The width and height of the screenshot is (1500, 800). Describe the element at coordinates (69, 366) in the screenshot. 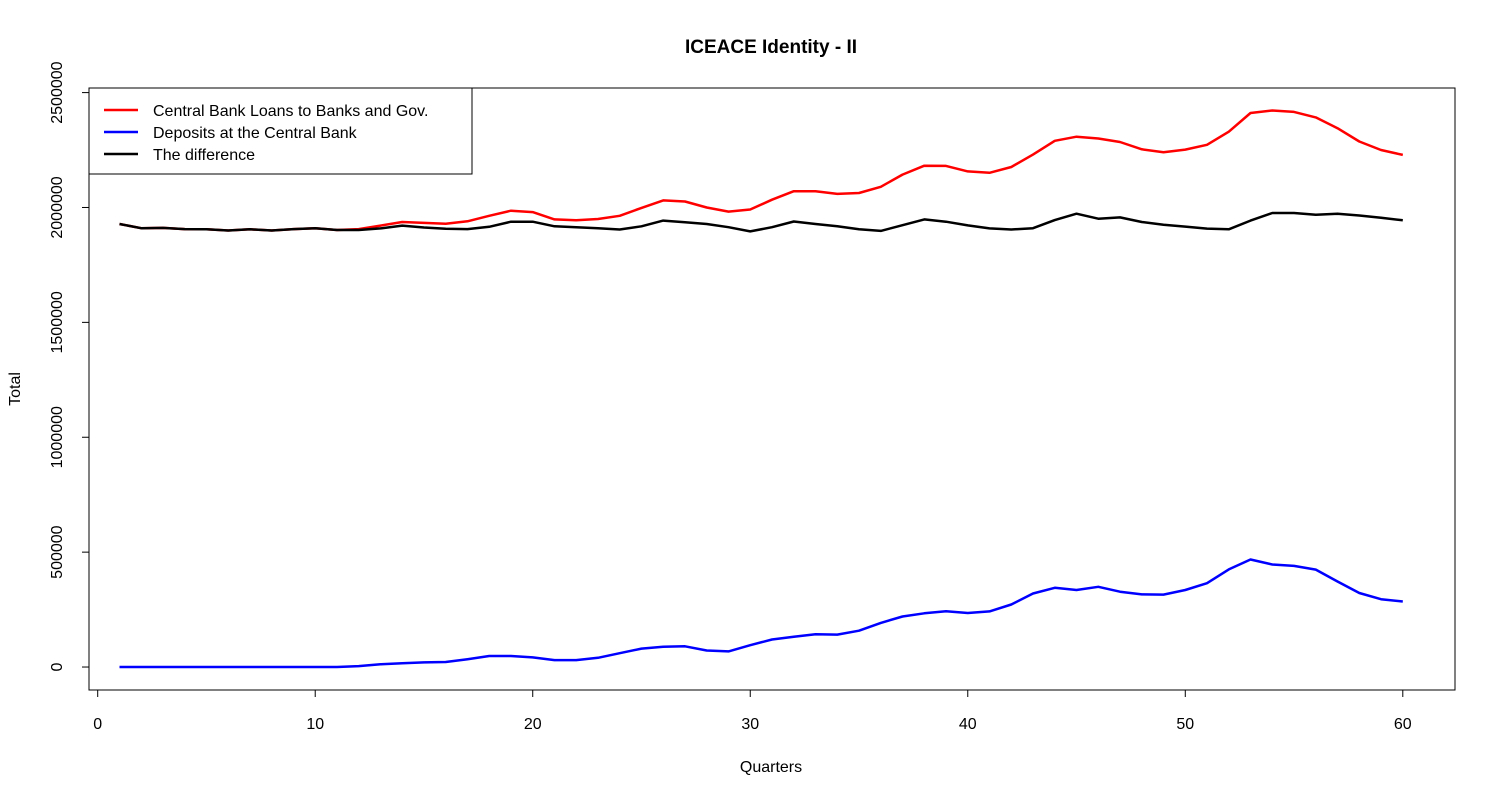

I see `y-axis: 0 500000 1000000 1500000 2000000 2500000` at that location.